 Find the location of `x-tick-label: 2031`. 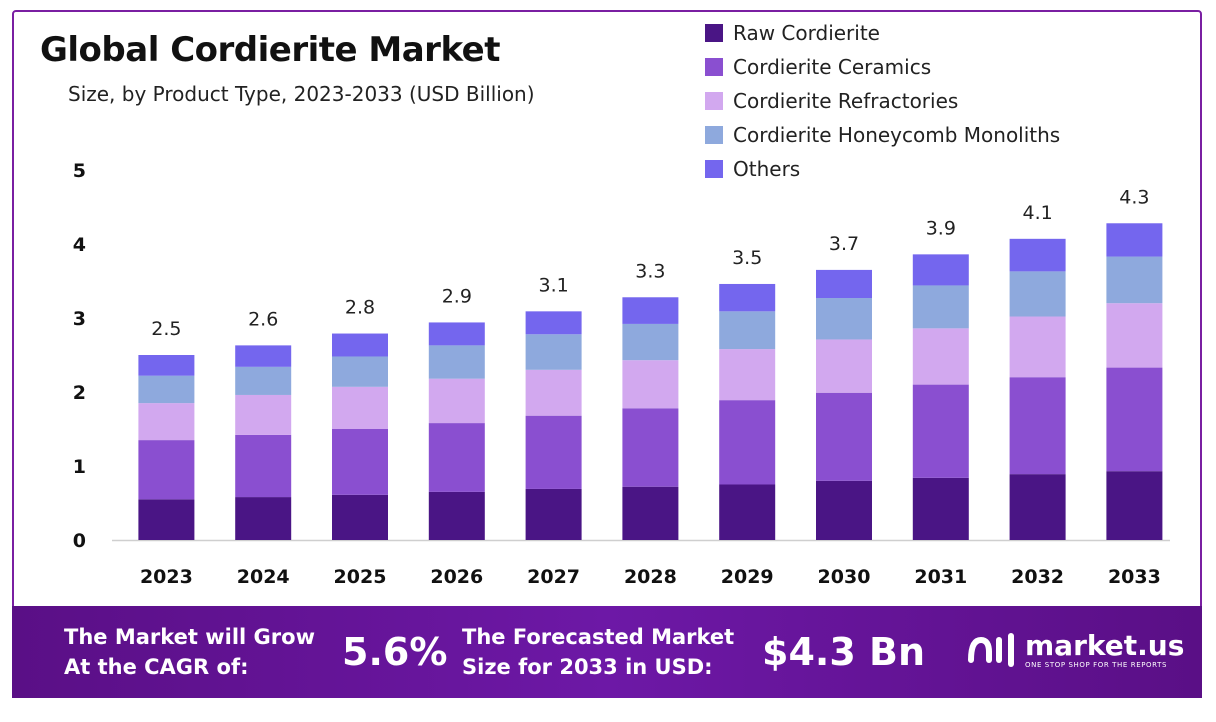

x-tick-label: 2031 is located at coordinates (940, 577).